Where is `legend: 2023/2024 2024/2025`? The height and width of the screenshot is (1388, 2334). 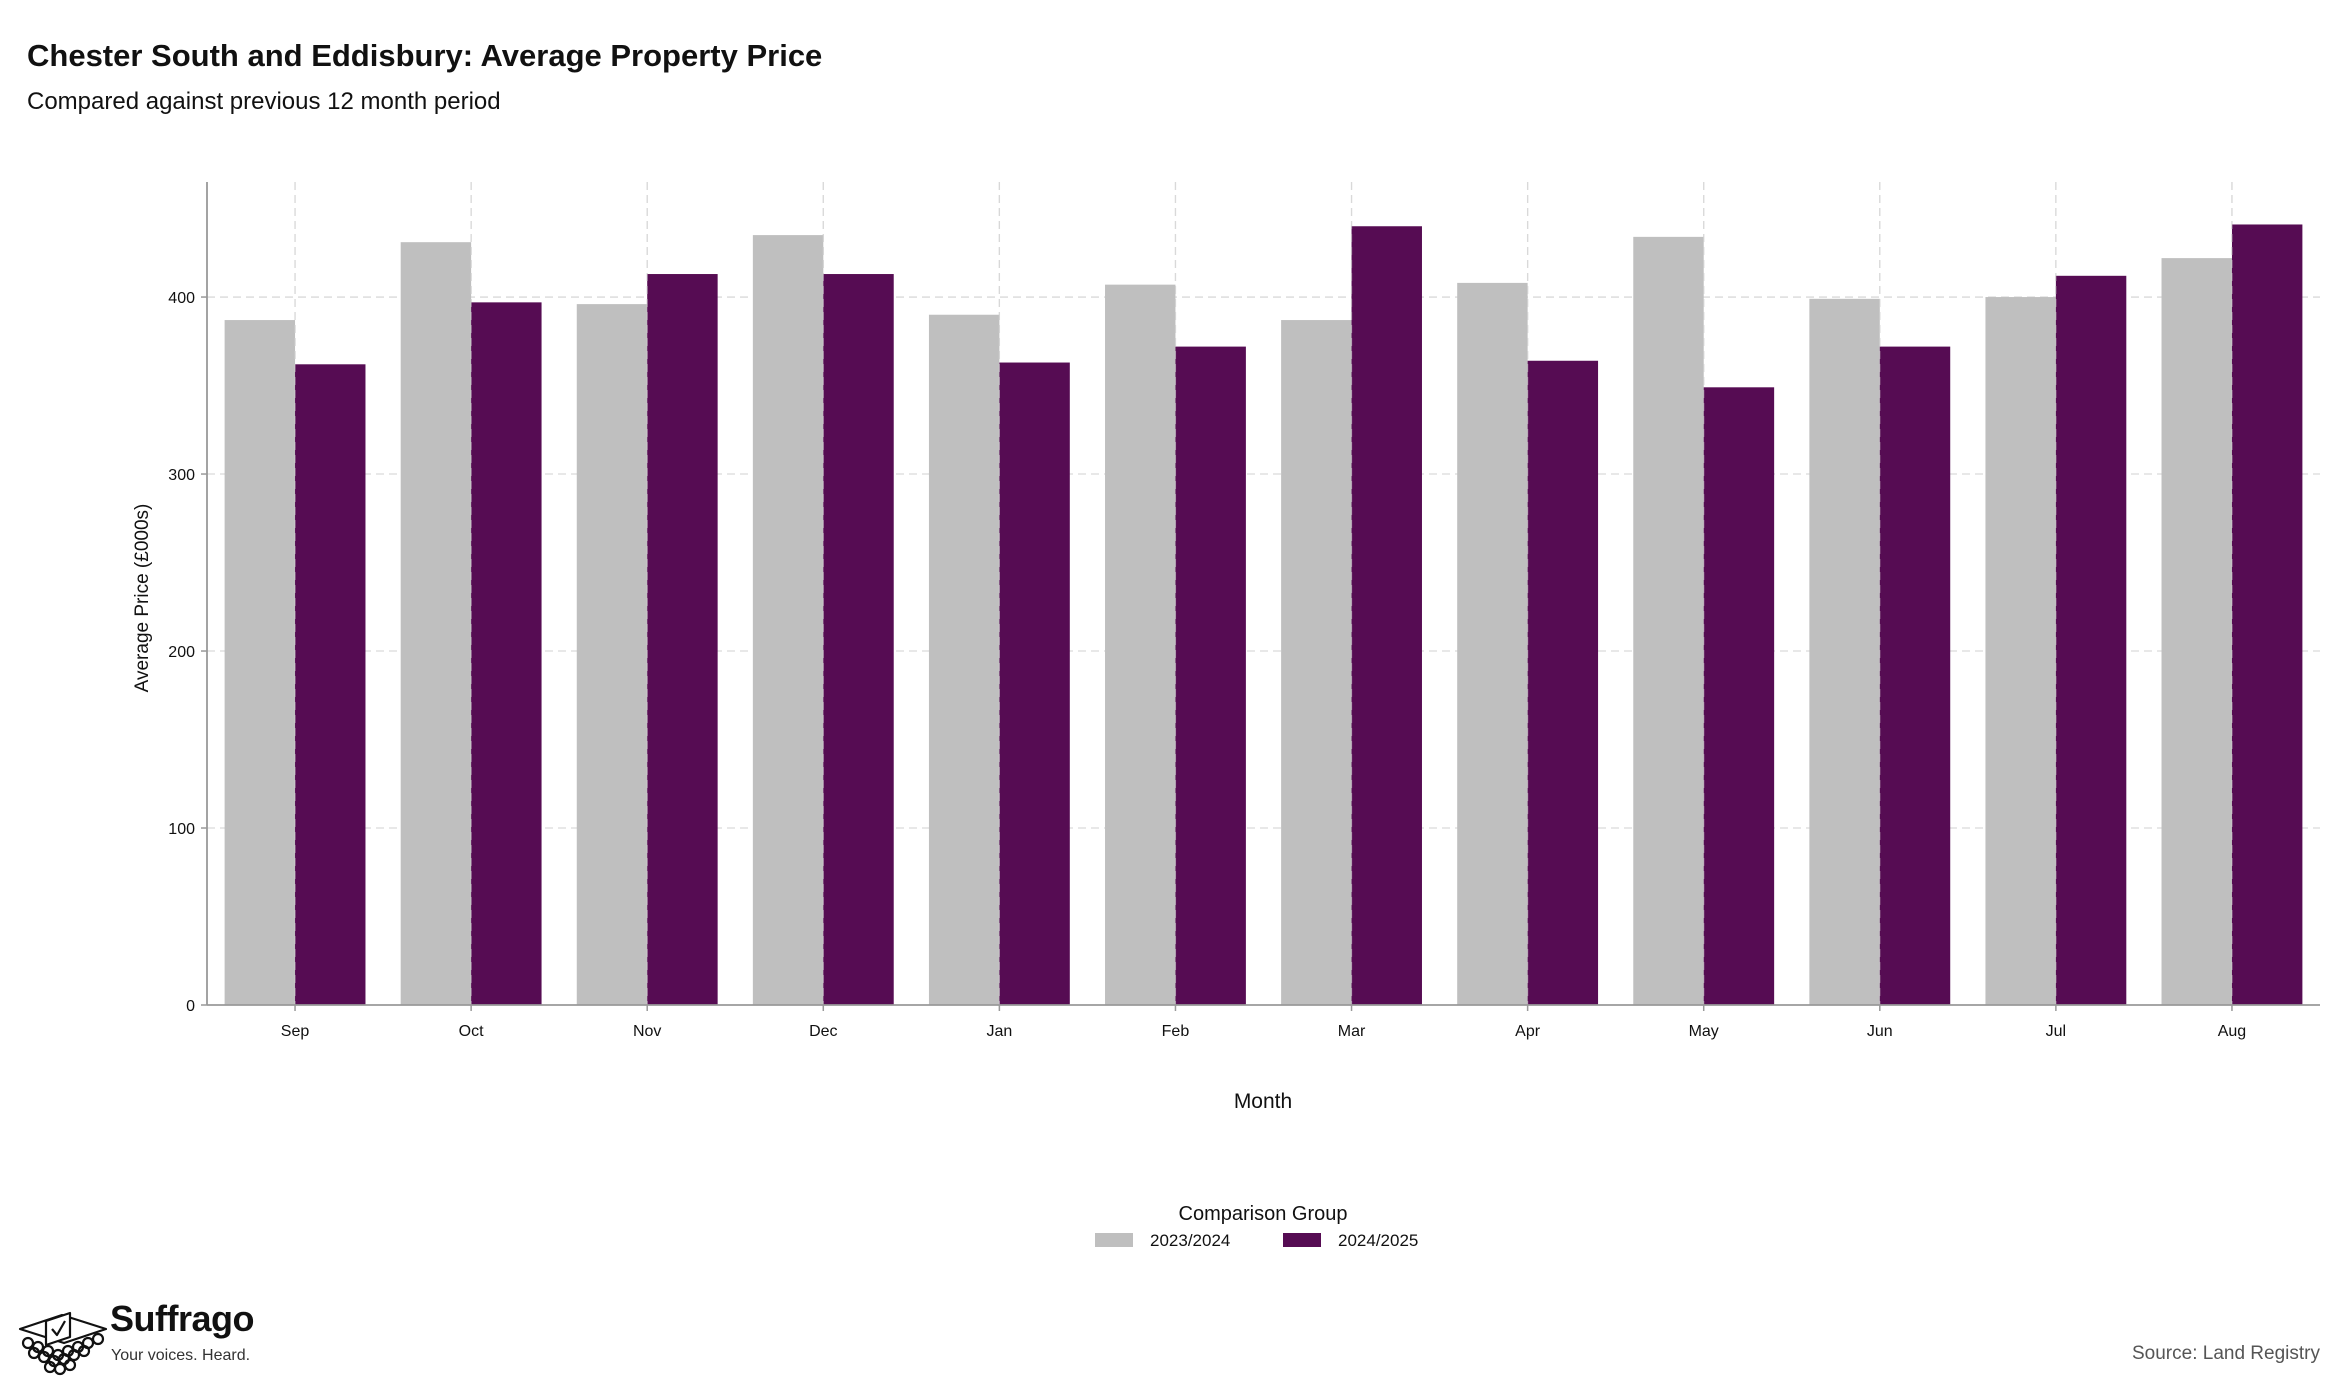 legend: 2023/2024 2024/2025 is located at coordinates (1256, 1240).